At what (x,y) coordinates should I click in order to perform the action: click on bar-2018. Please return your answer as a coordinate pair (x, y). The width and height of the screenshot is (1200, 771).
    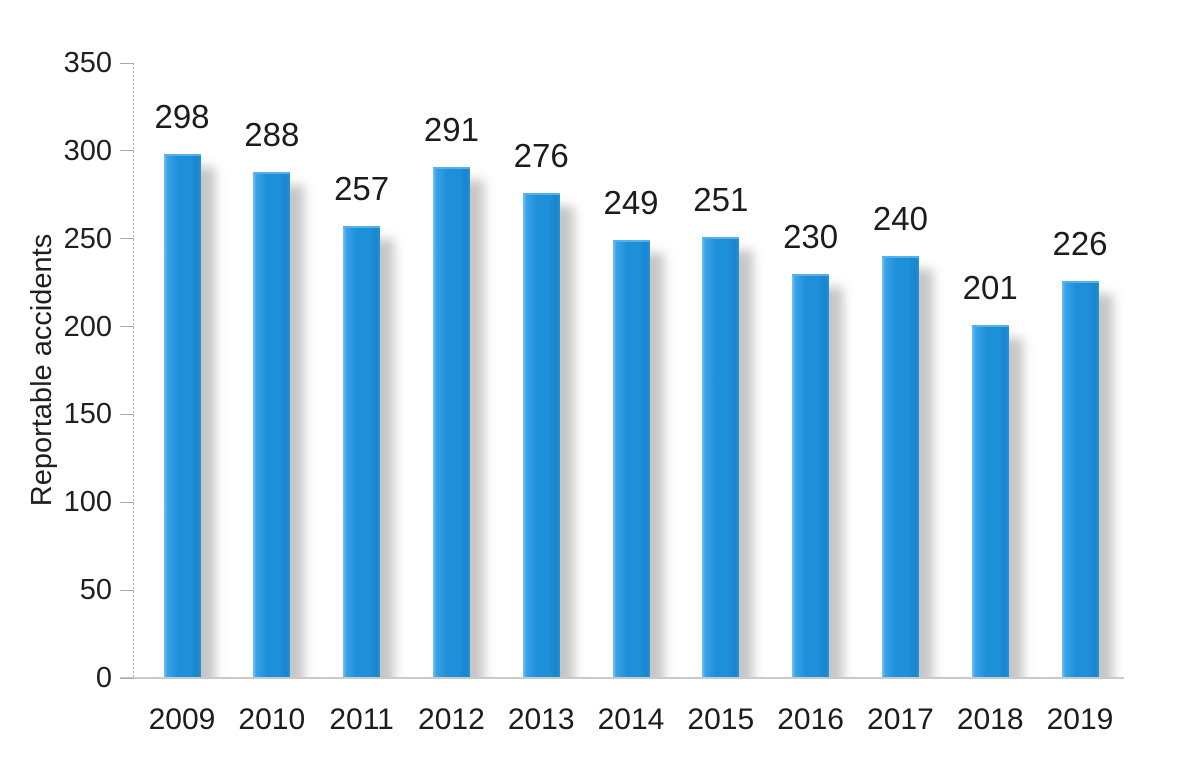
    Looking at the image, I should click on (990, 501).